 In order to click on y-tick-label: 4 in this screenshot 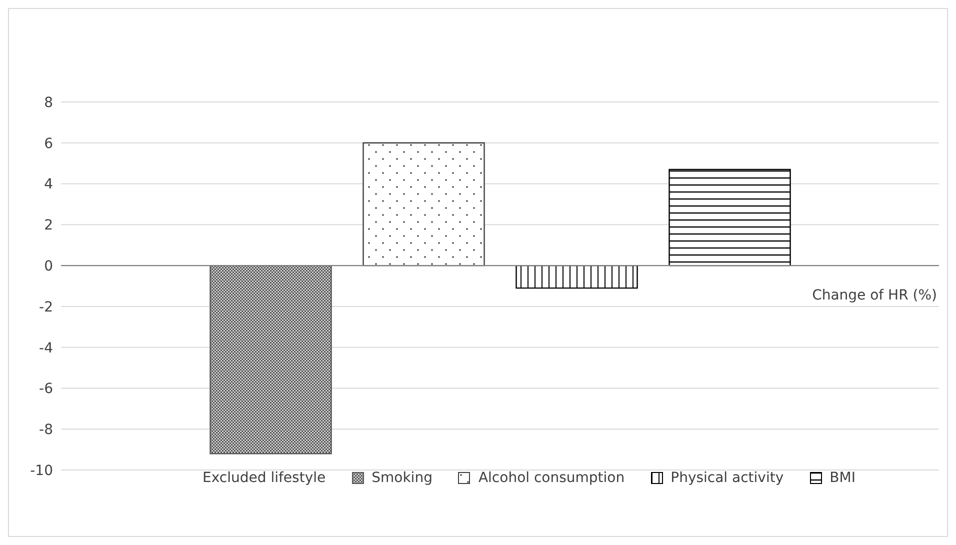, I will do `click(49, 184)`.